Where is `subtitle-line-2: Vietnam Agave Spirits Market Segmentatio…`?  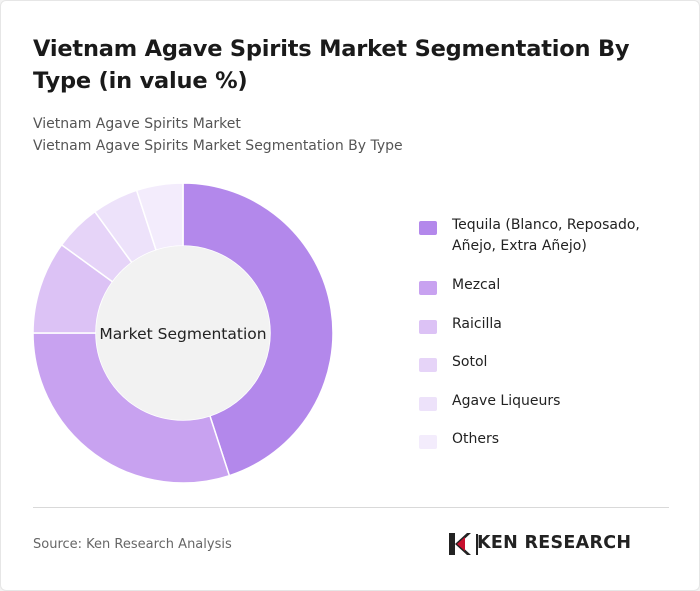 subtitle-line-2: Vietnam Agave Spirits Market Segmentatio… is located at coordinates (218, 146).